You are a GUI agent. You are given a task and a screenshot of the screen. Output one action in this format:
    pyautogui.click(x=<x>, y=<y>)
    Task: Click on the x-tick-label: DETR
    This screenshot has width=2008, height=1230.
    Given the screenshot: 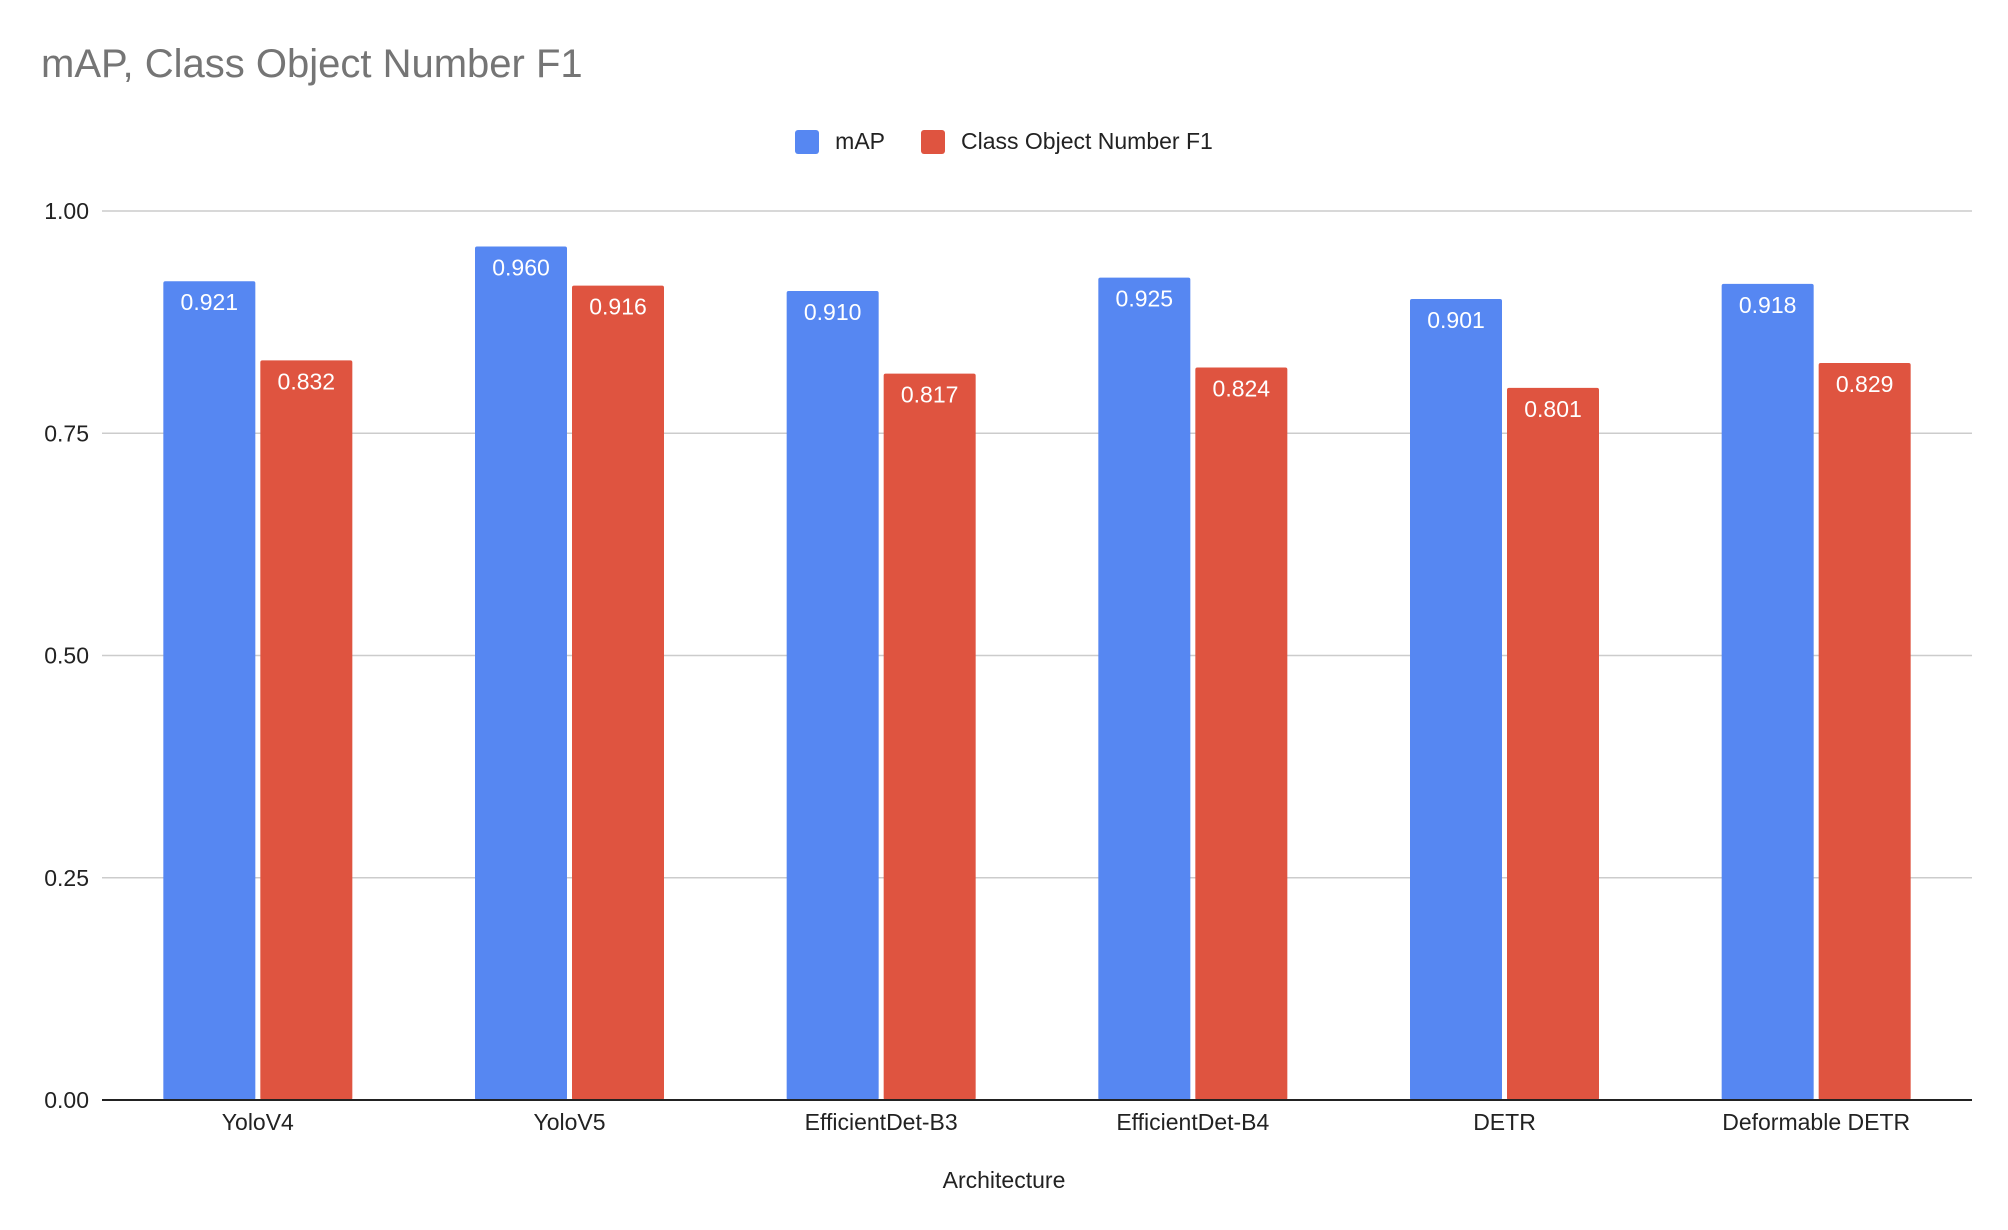 What is the action you would take?
    pyautogui.click(x=1504, y=1122)
    